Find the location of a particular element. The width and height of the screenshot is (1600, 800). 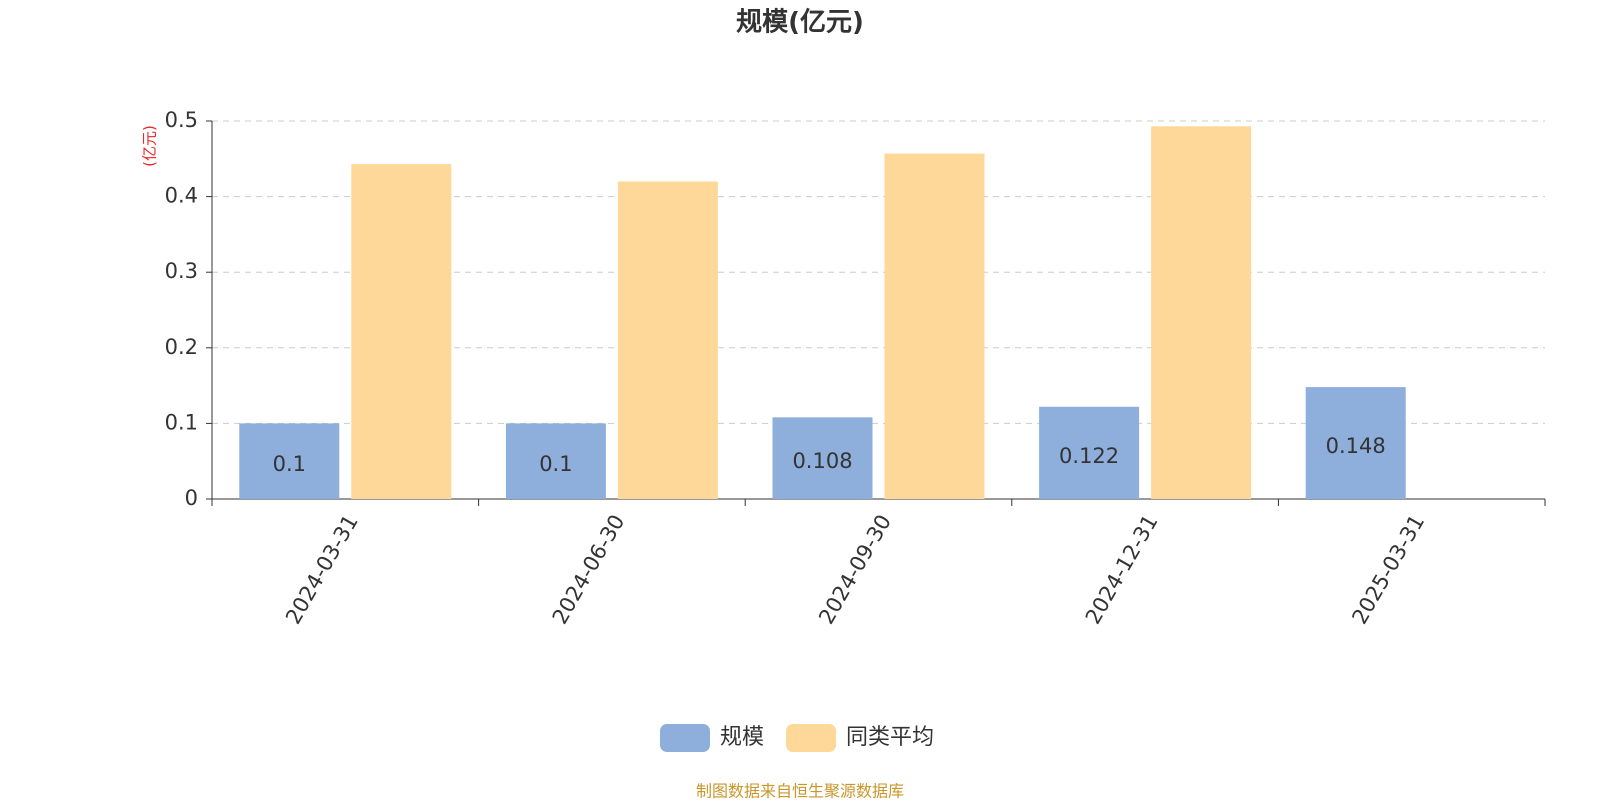

x-tick-label: 2024-03-31 is located at coordinates (322, 570).